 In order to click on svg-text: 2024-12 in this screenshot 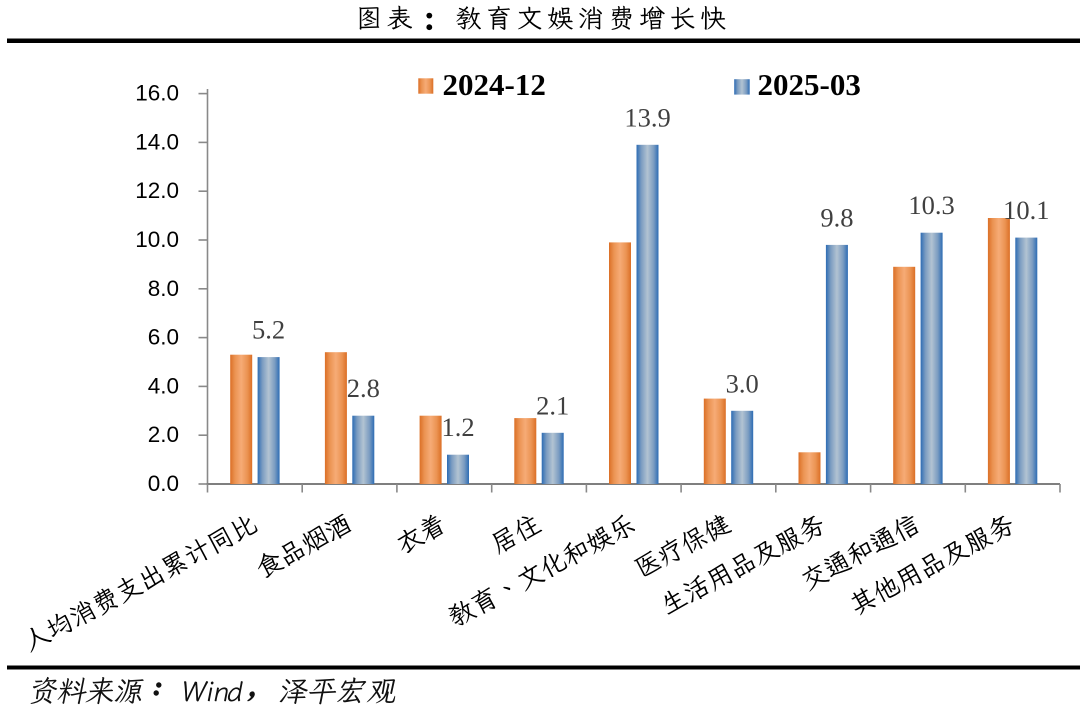, I will do `click(494, 84)`.